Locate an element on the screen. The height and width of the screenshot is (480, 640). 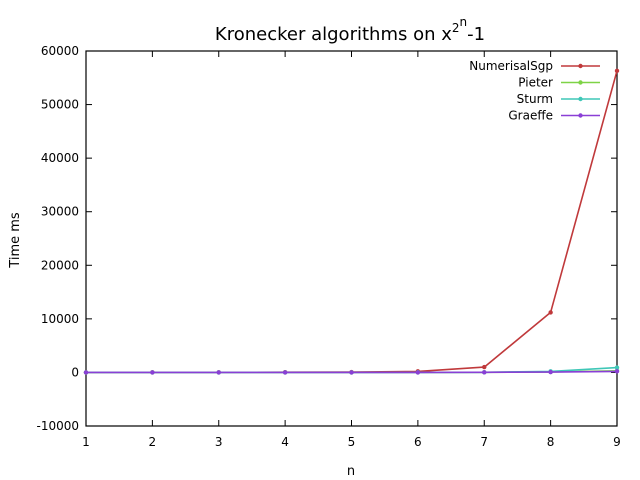
chart-title-exponent: 2 is located at coordinates (456, 28).